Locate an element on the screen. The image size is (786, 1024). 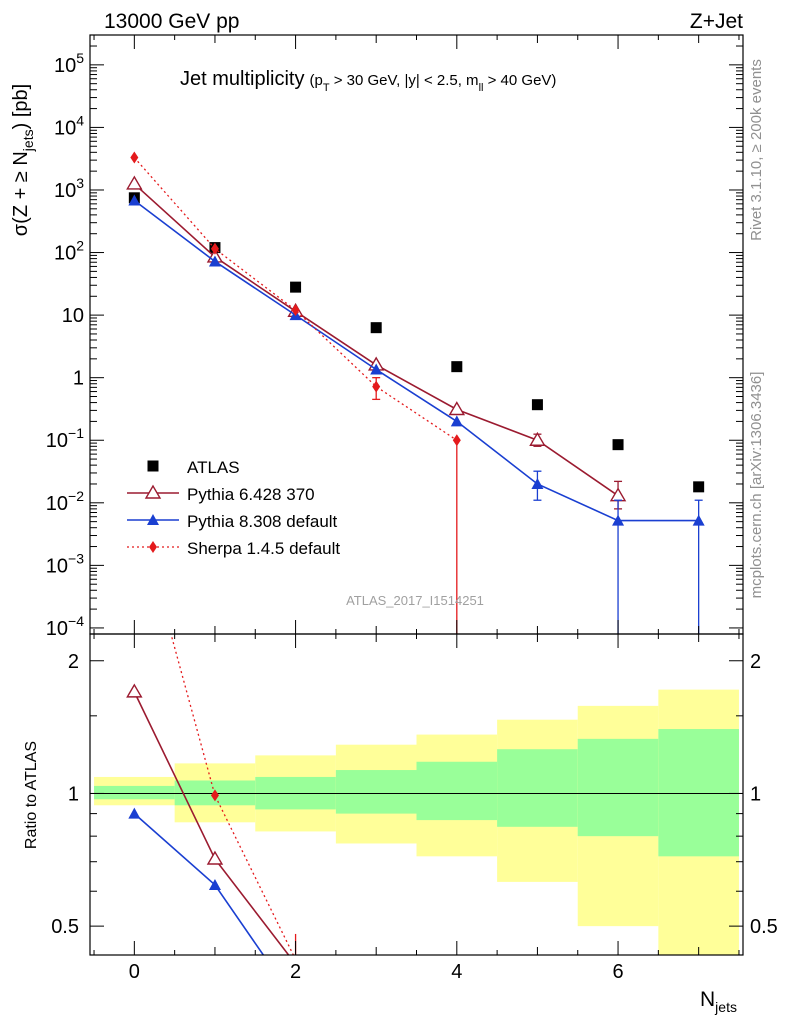
ratio-series is located at coordinates (211, 794).